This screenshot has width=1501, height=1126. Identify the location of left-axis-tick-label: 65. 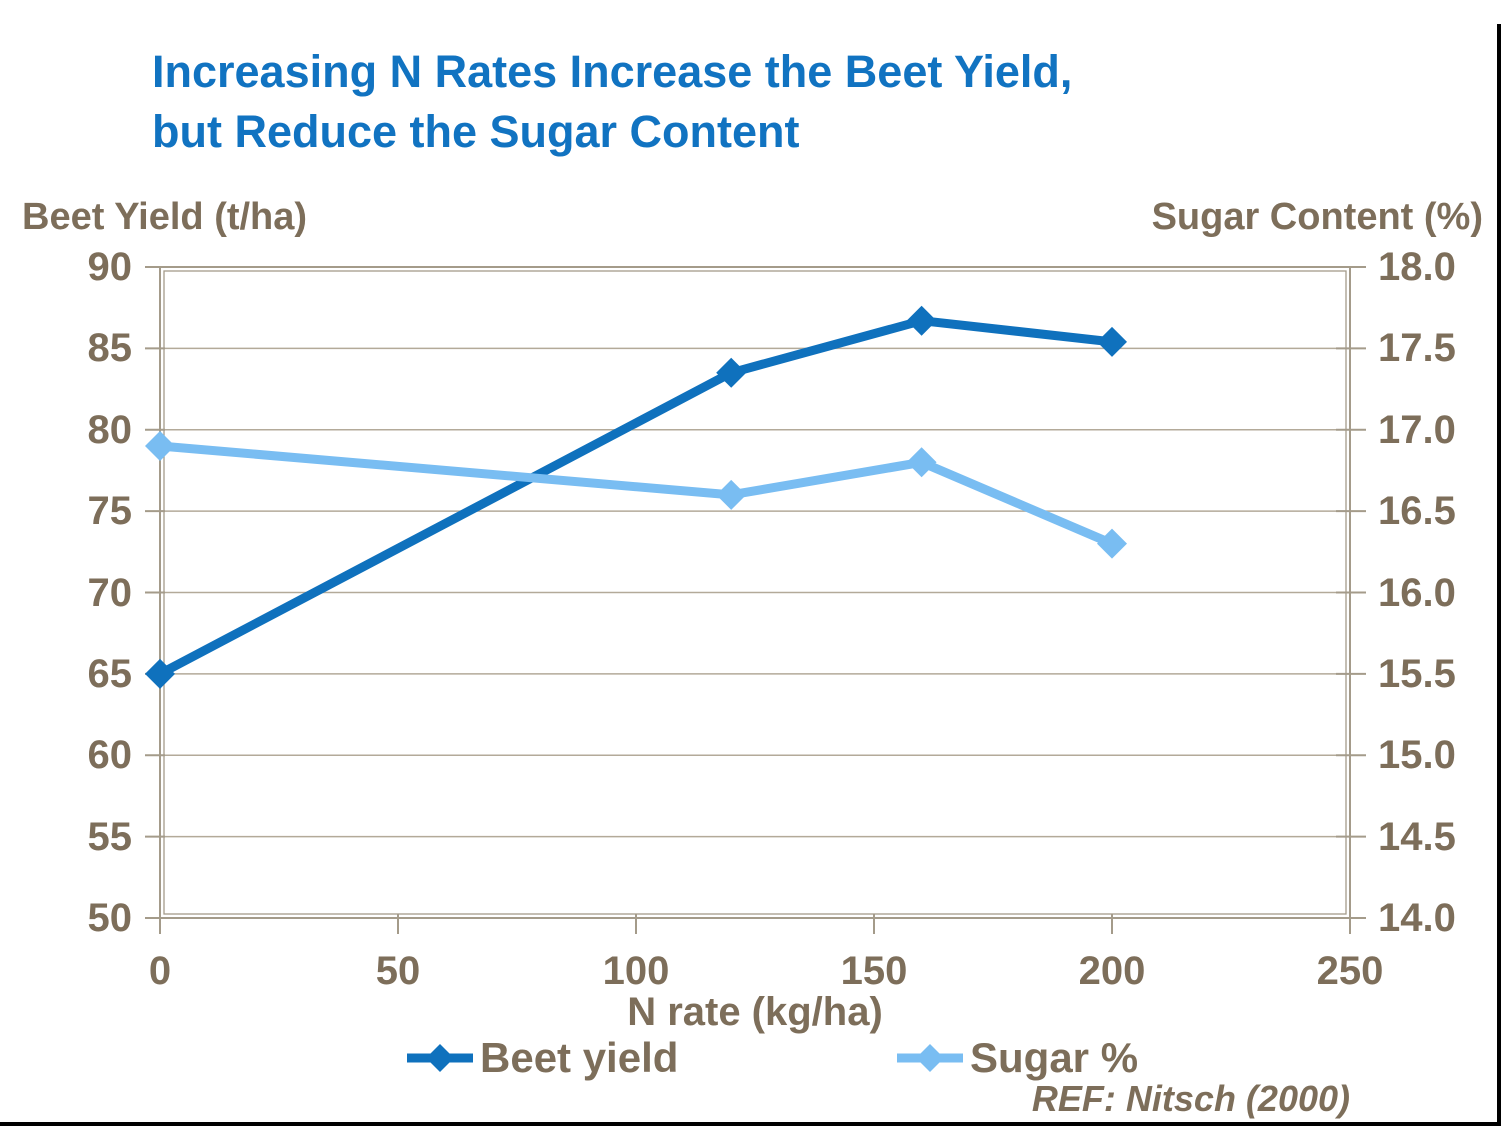
(110, 673).